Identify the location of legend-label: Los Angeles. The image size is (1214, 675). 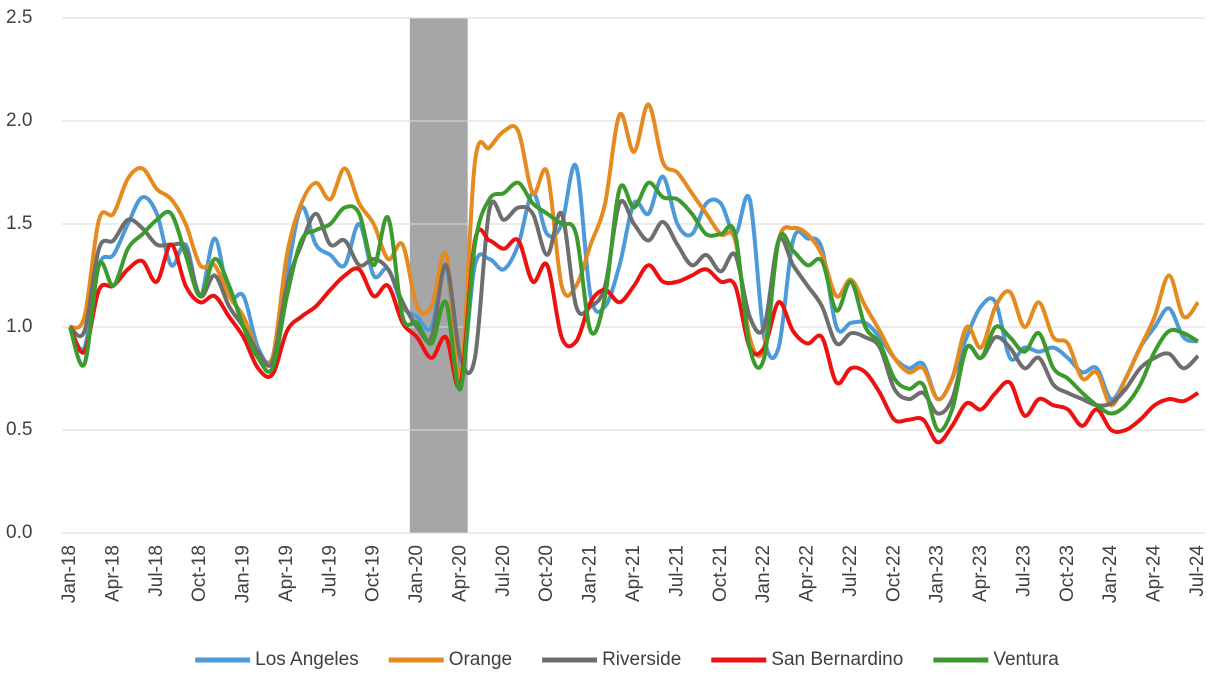
(307, 659).